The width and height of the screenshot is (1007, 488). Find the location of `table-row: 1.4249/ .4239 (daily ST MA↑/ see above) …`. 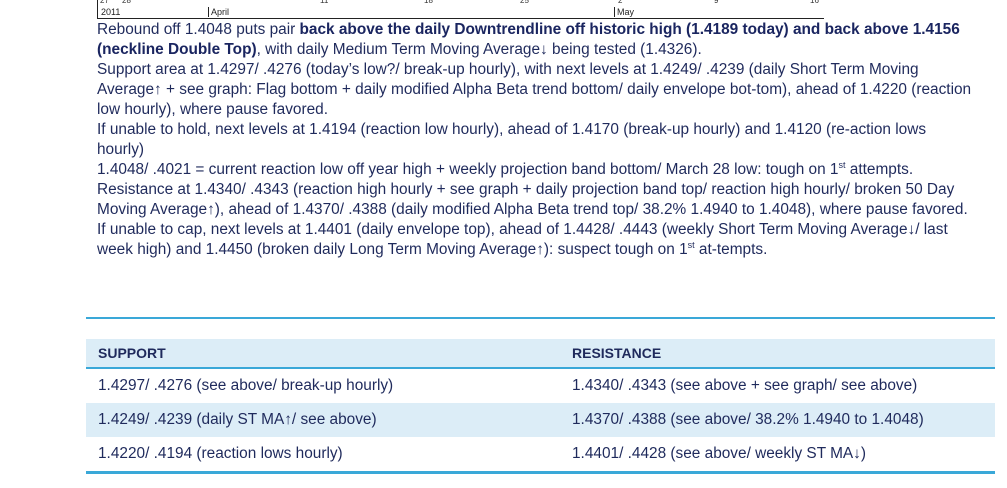

table-row: 1.4249/ .4239 (daily ST MA↑/ see above) … is located at coordinates (540, 420).